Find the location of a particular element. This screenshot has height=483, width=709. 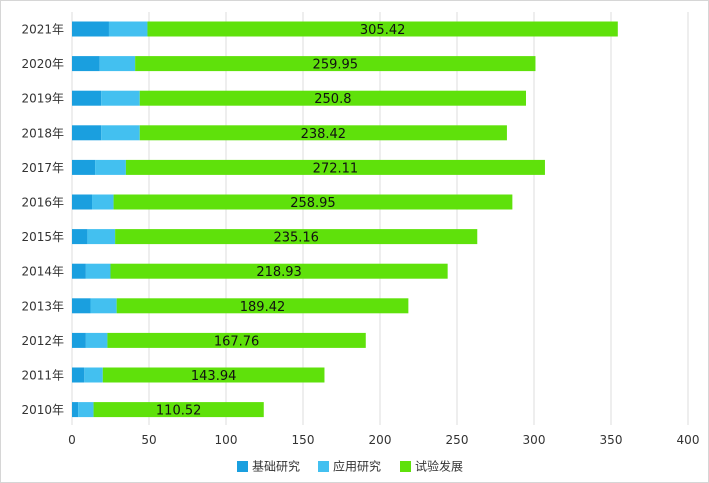

legend-label: 应用研究 is located at coordinates (357, 466).